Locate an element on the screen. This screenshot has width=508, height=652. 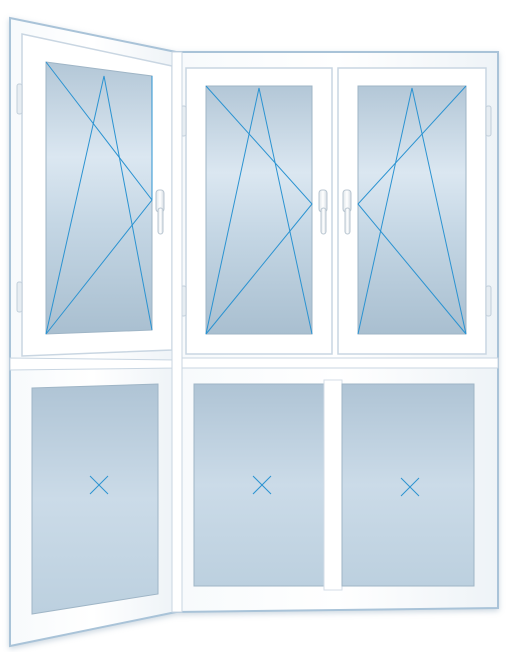
upper-middle-sash is located at coordinates (256, 211).